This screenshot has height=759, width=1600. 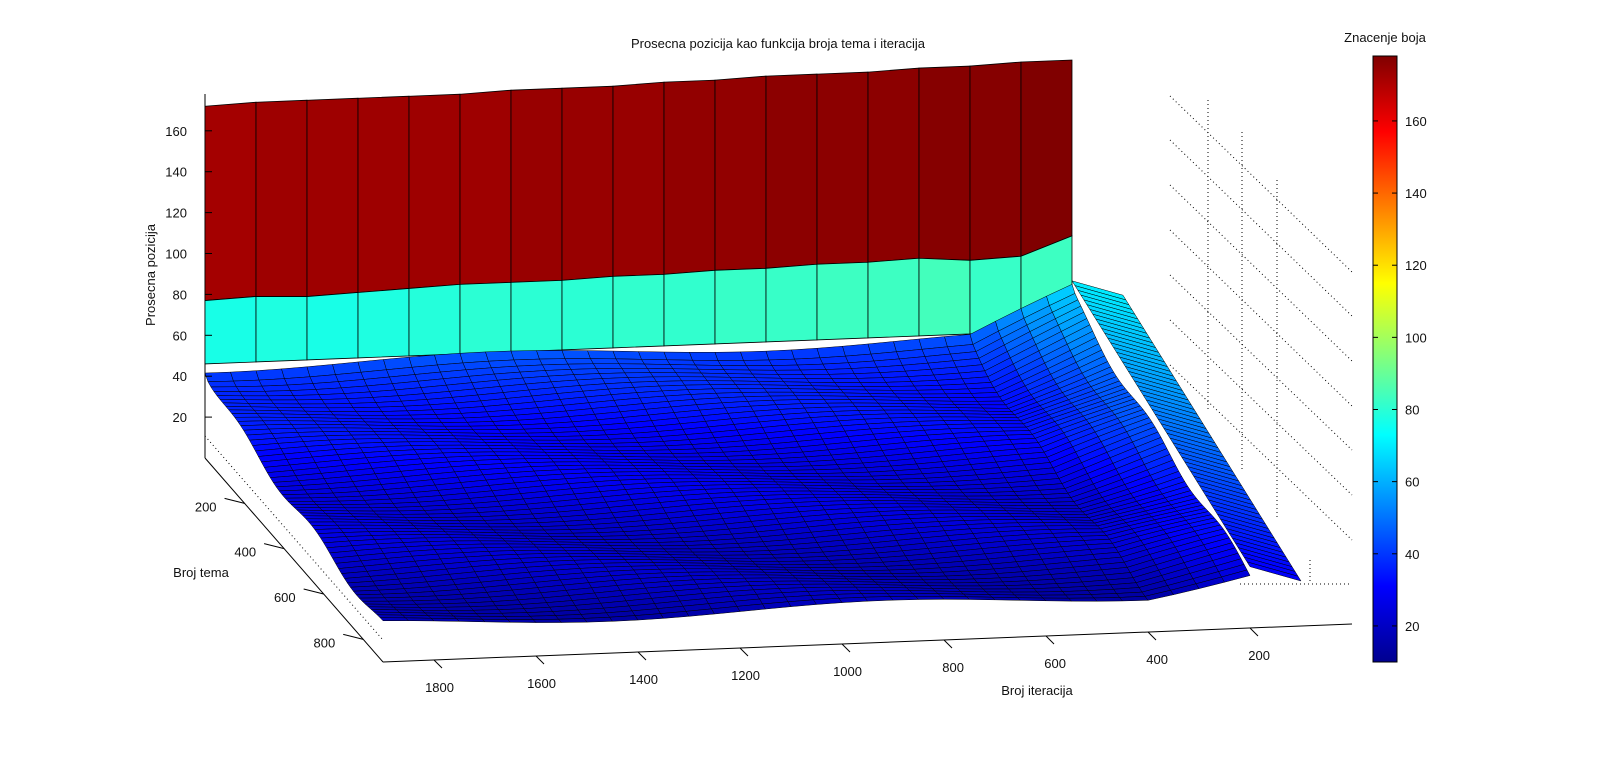 What do you see at coordinates (745, 675) in the screenshot?
I see `x-tick-label: 1200` at bounding box center [745, 675].